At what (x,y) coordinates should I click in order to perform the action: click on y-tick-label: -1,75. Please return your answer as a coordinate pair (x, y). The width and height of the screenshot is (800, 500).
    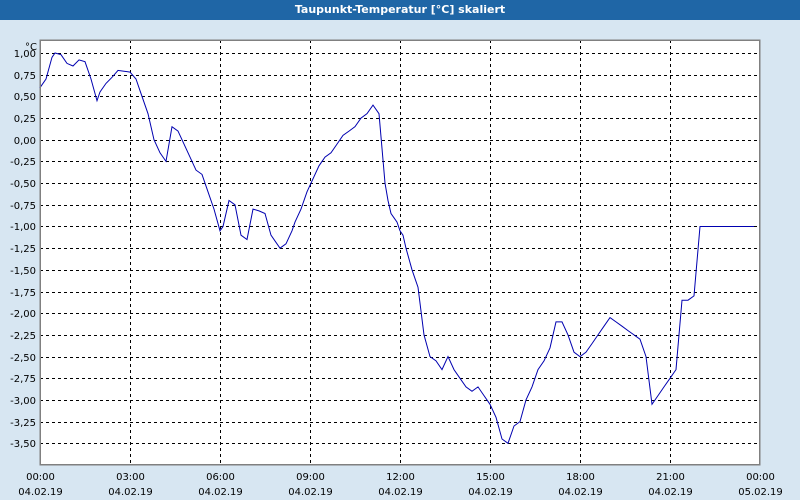
    Looking at the image, I should click on (23, 293).